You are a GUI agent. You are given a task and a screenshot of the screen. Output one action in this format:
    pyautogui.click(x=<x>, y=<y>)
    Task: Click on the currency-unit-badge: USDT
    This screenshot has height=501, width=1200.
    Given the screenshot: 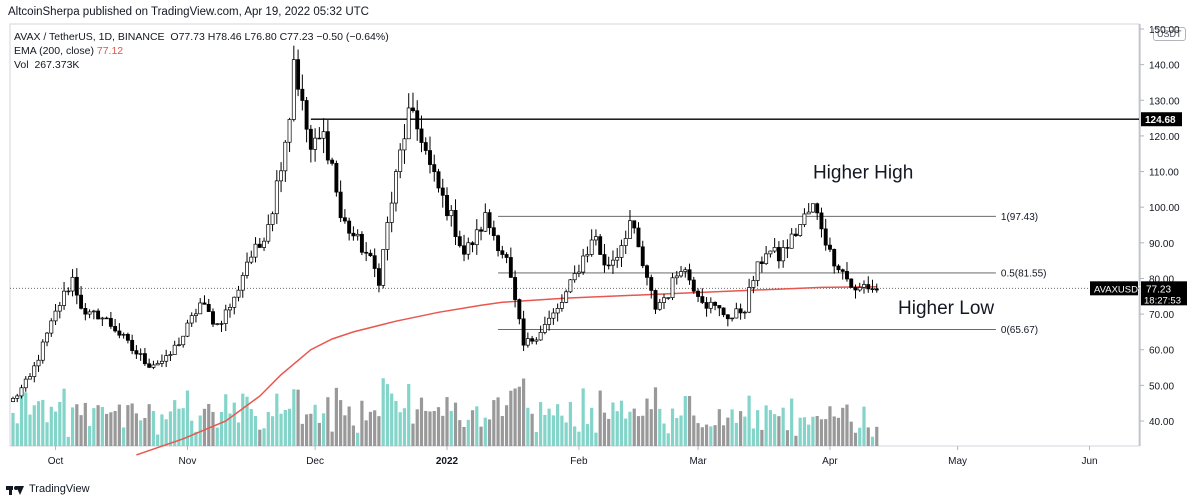 What is the action you would take?
    pyautogui.click(x=1169, y=34)
    